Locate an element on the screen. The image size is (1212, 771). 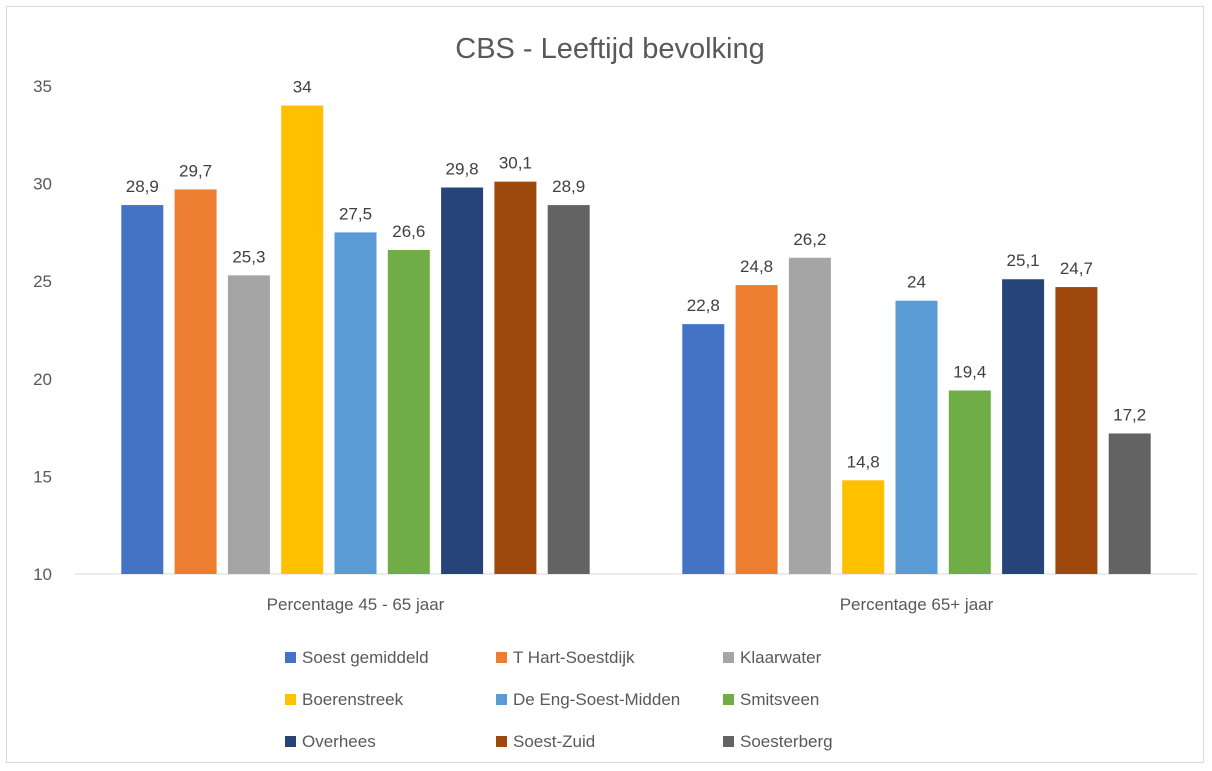
legend-label: Smitsveen is located at coordinates (779, 699).